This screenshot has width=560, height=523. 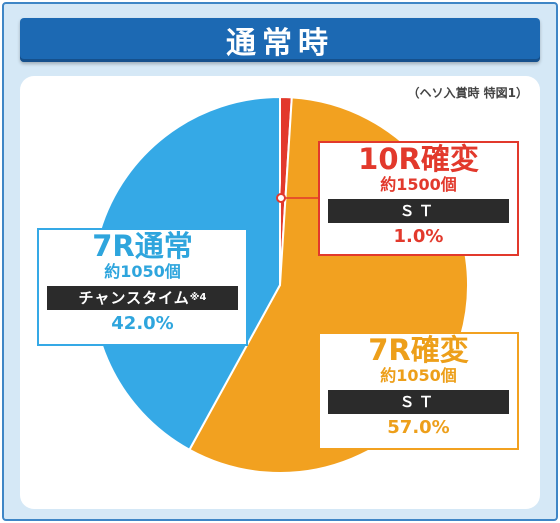 What do you see at coordinates (418, 350) in the screenshot?
I see `series-name: 7R確変` at bounding box center [418, 350].